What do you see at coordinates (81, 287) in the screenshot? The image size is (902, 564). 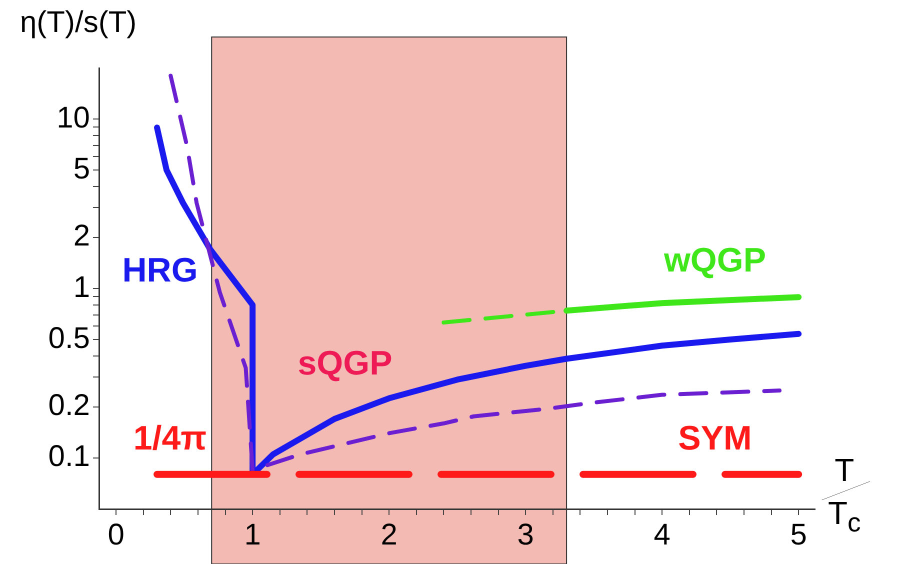 I see `y-tick-label: 1` at bounding box center [81, 287].